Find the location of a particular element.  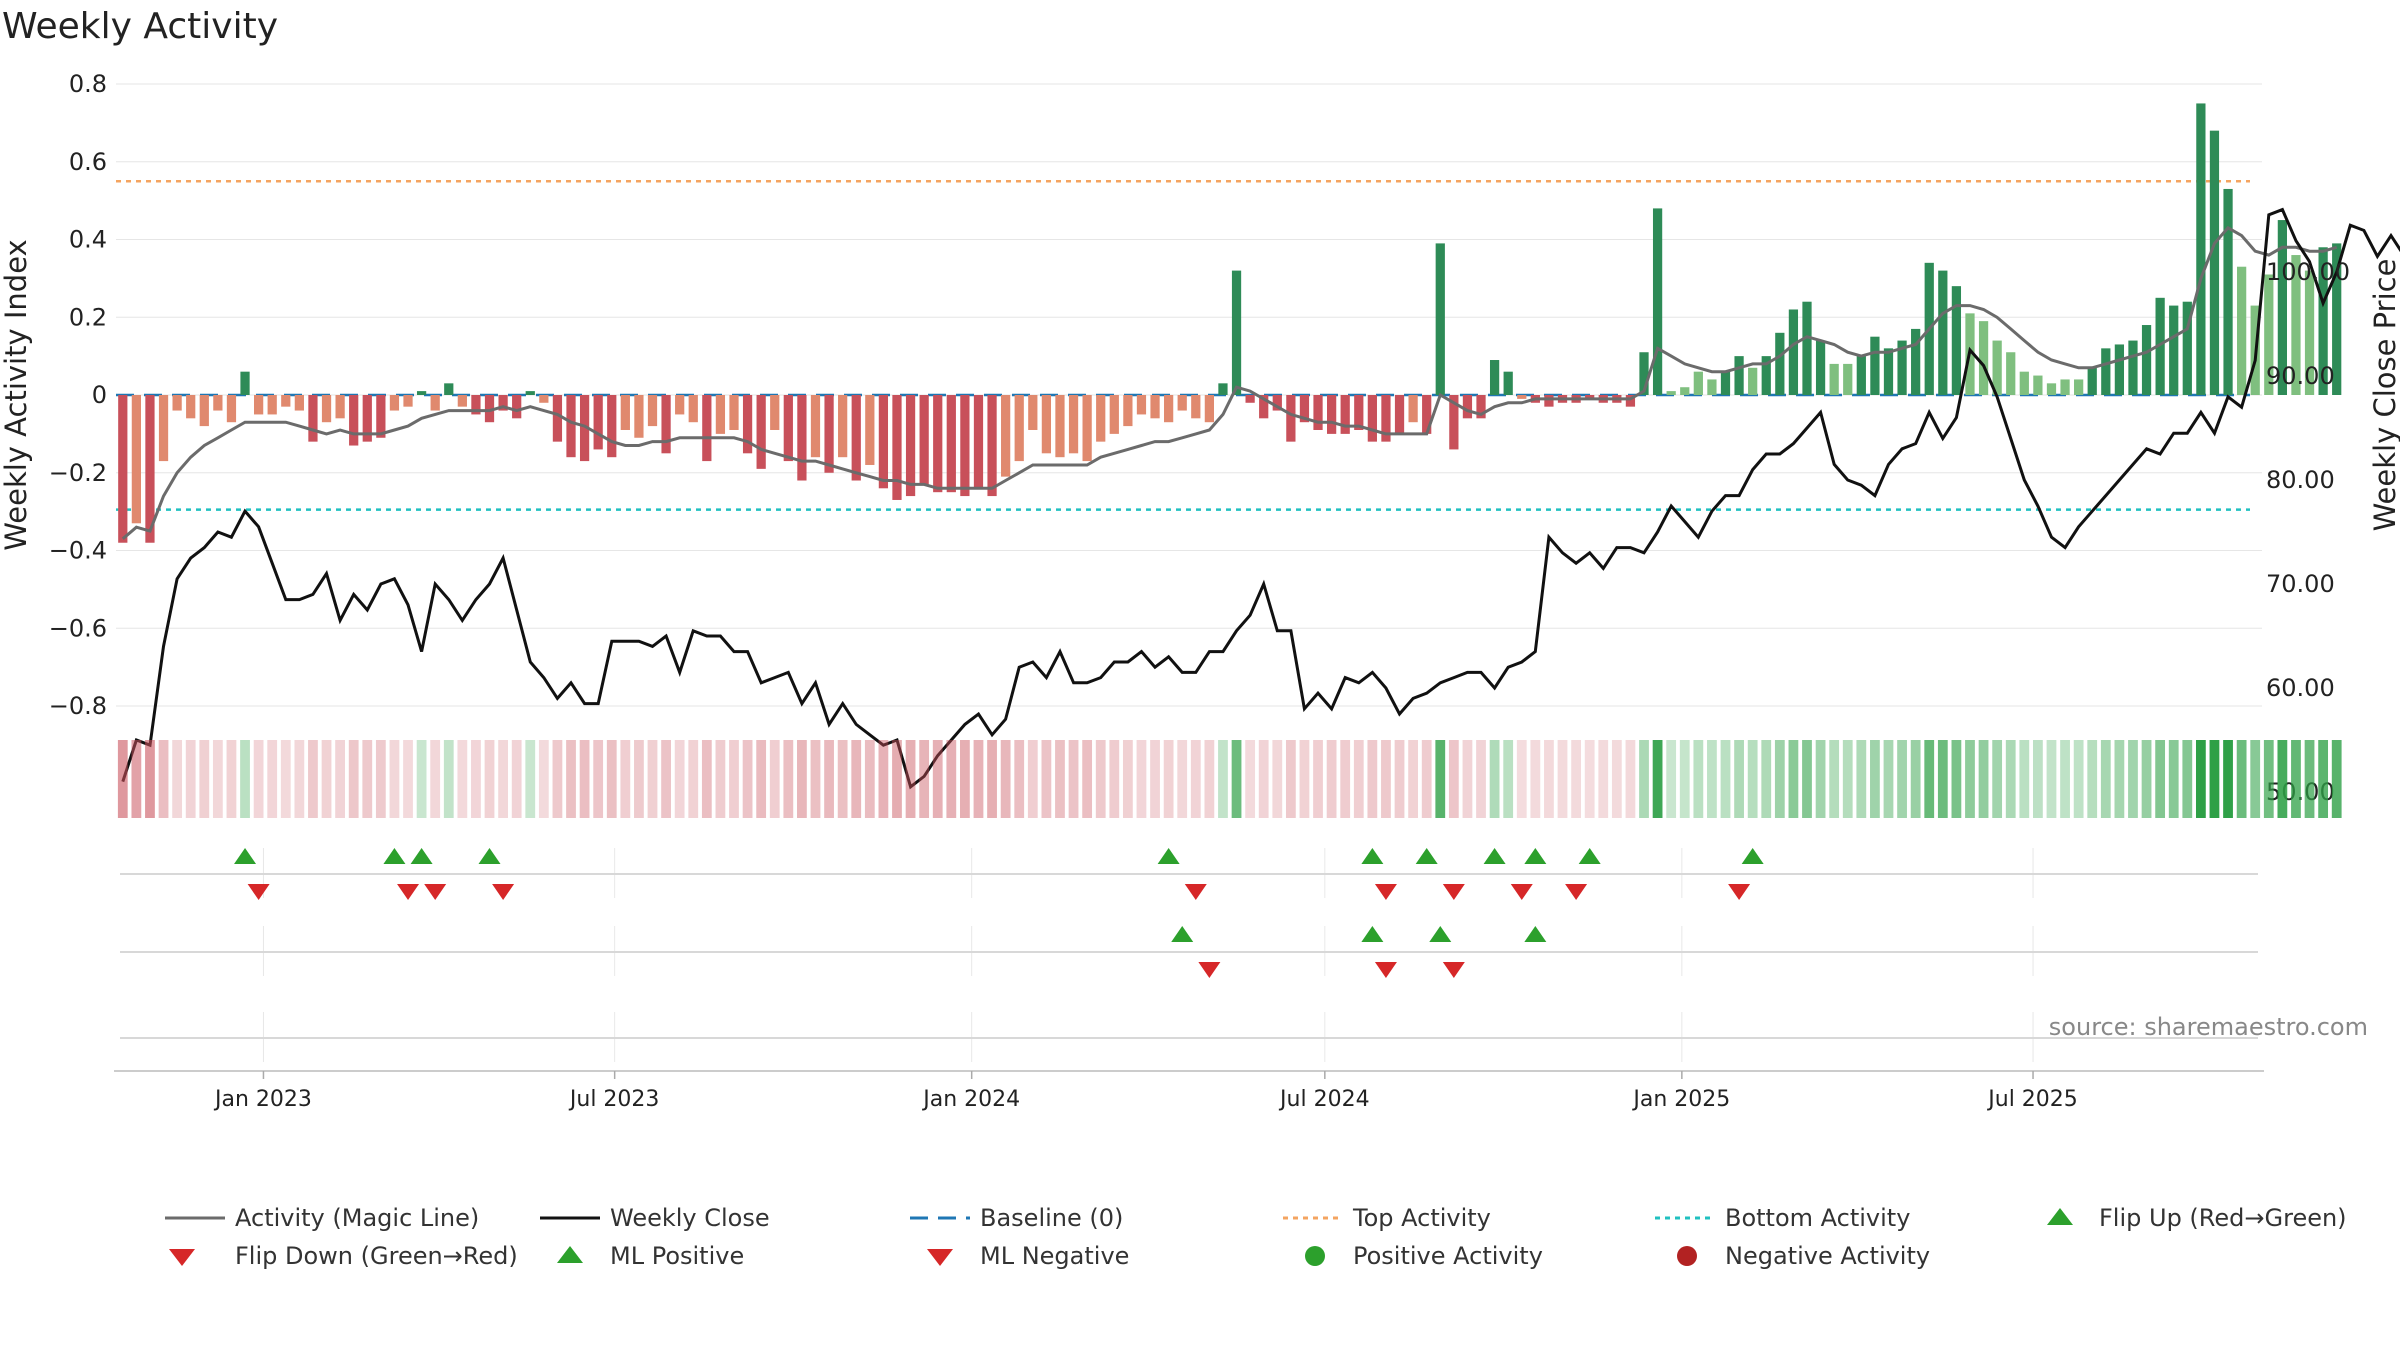

y-tick-label: 0.2 is located at coordinates (88, 317).